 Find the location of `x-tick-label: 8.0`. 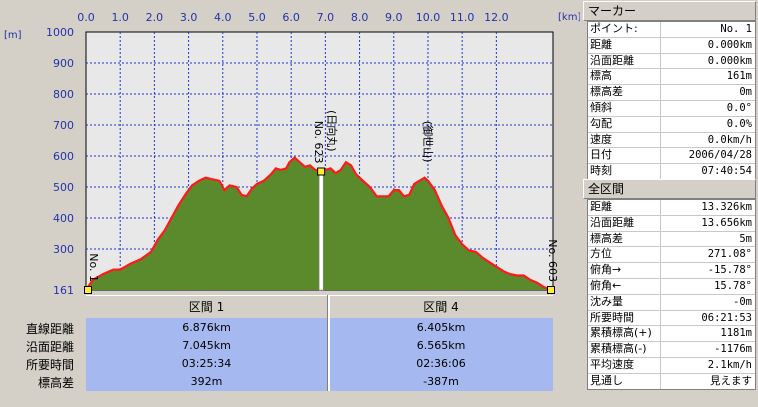

x-tick-label: 8.0 is located at coordinates (360, 17).